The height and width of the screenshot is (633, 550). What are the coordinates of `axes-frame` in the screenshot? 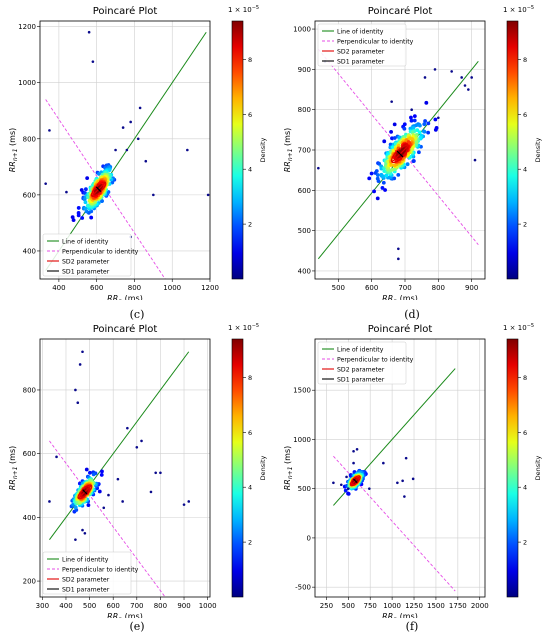 It's located at (125, 150).